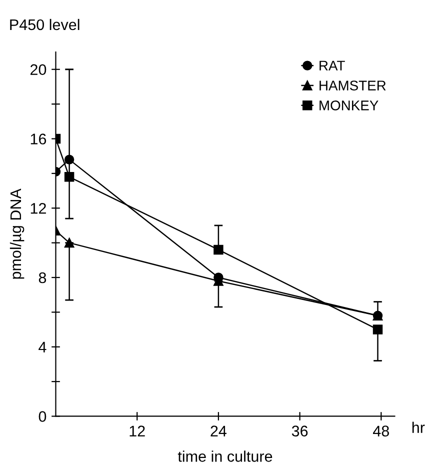 The width and height of the screenshot is (446, 473). What do you see at coordinates (381, 431) in the screenshot?
I see `x-tick-label: 48` at bounding box center [381, 431].